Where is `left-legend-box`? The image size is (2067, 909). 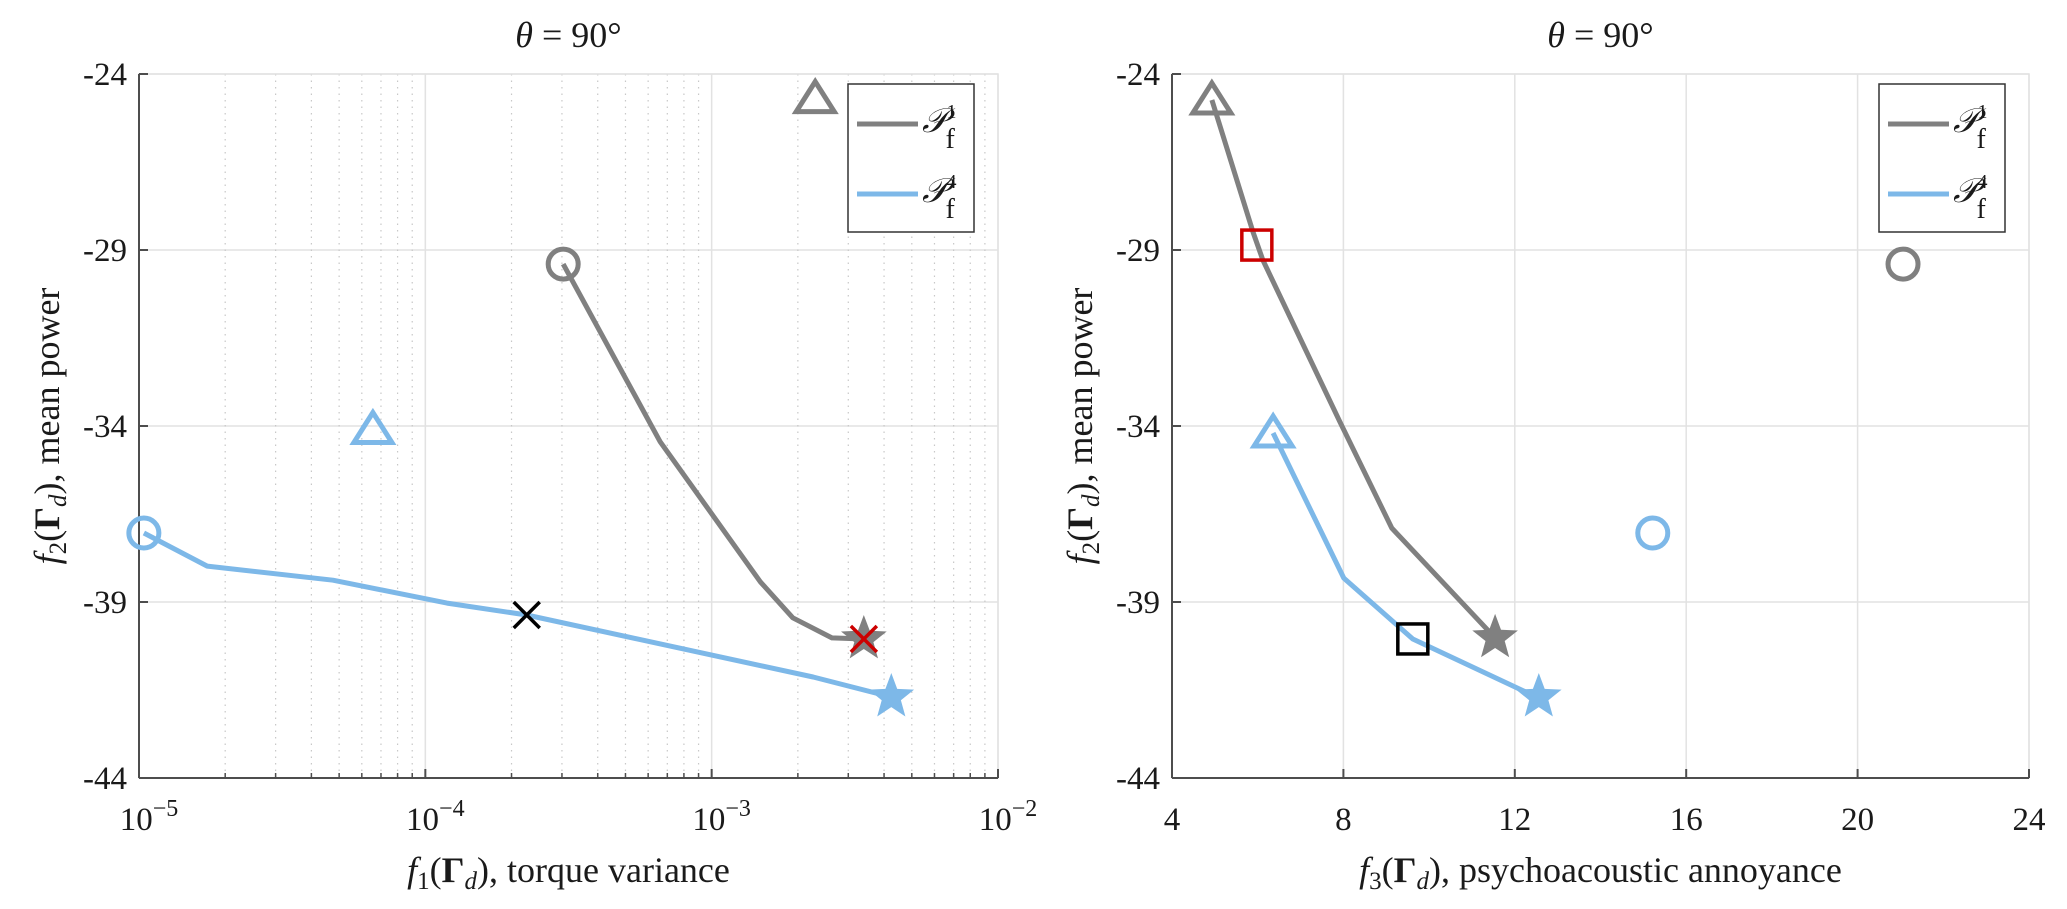
left-legend-box is located at coordinates (911, 158).